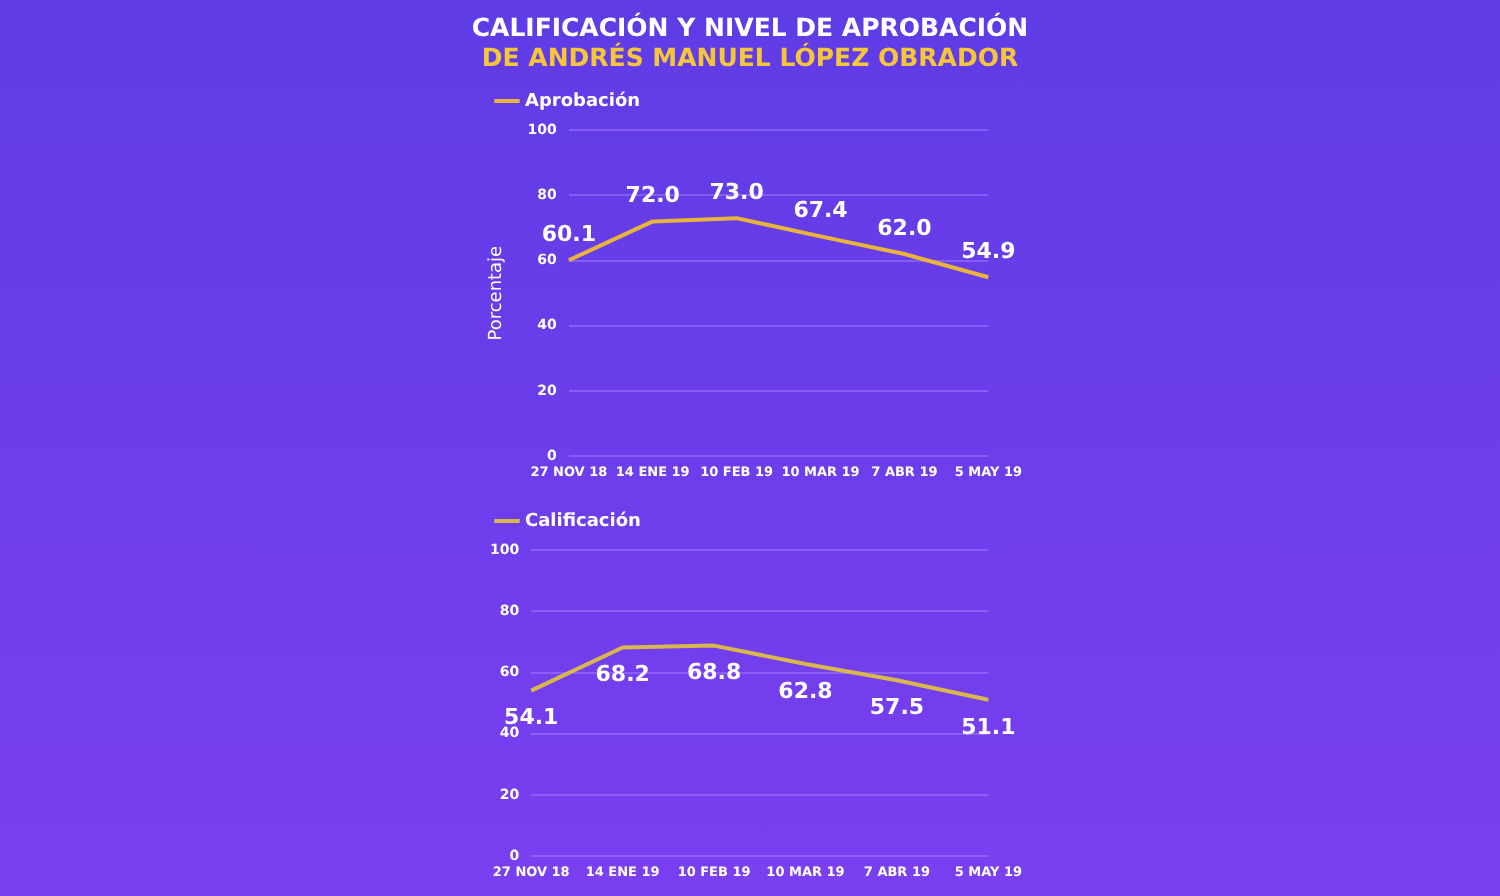 Image resolution: width=1500 pixels, height=896 pixels. Describe the element at coordinates (622, 674) in the screenshot. I see `data-label: 68.2` at that location.